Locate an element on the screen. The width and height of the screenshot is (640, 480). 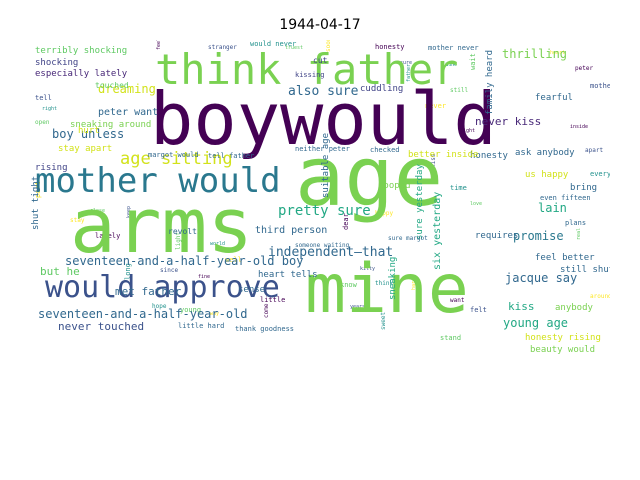
filler-word: every is located at coordinates (600, 174).